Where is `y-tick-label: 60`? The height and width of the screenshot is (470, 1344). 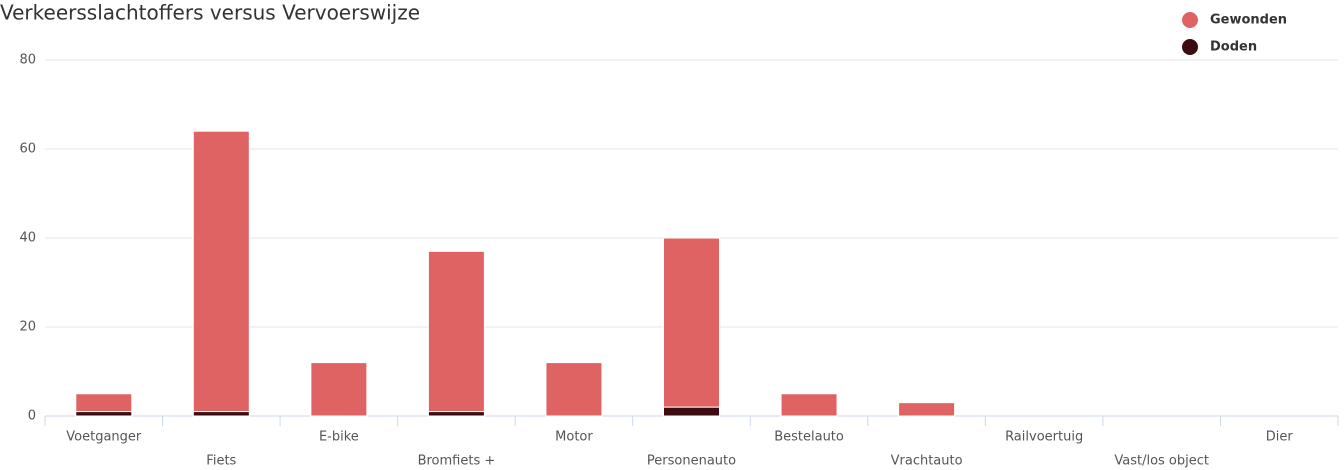
y-tick-label: 60 is located at coordinates (27, 149).